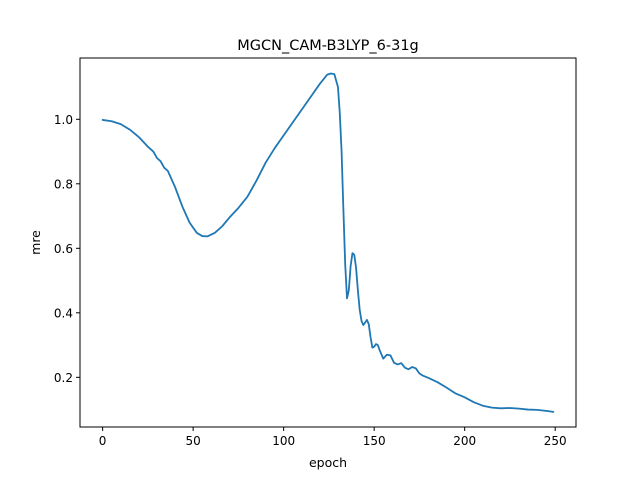 This screenshot has height=480, width=640. Describe the element at coordinates (328, 462) in the screenshot. I see `x-axis-label: epoch` at that location.